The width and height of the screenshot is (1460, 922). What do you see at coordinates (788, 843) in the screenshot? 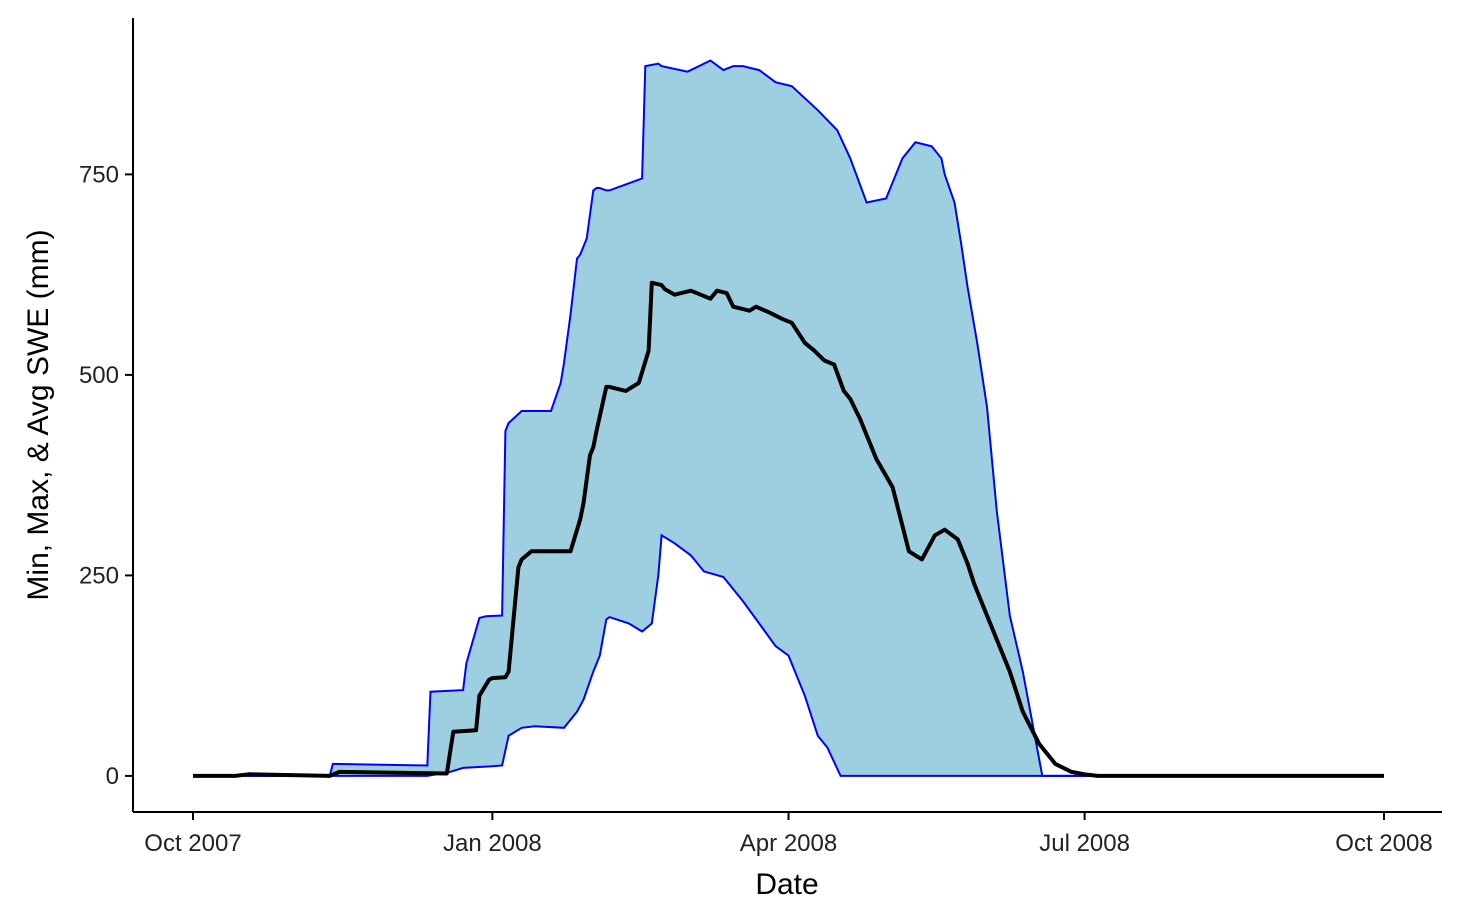
I see `x-tick-label: Apr 2008` at bounding box center [788, 843].